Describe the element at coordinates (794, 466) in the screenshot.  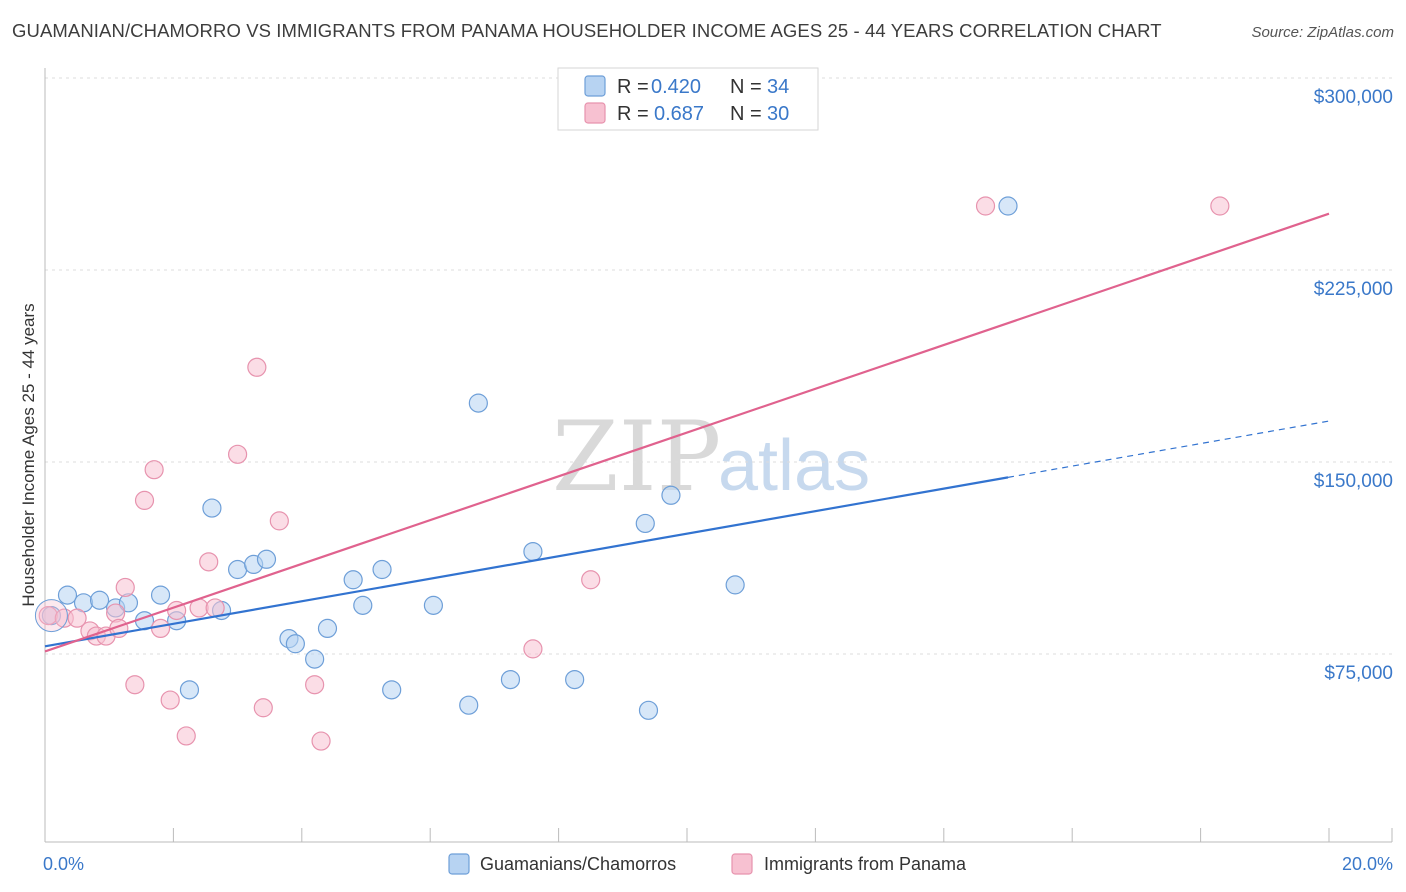
I see `watermark-atlas: atlas` at that location.